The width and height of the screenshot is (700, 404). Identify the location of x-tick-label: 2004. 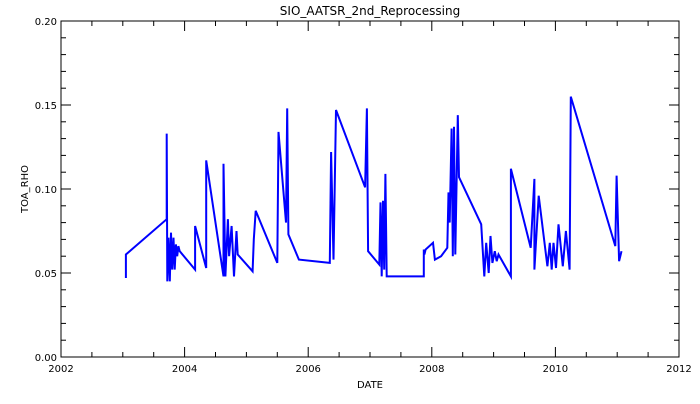
(184, 369).